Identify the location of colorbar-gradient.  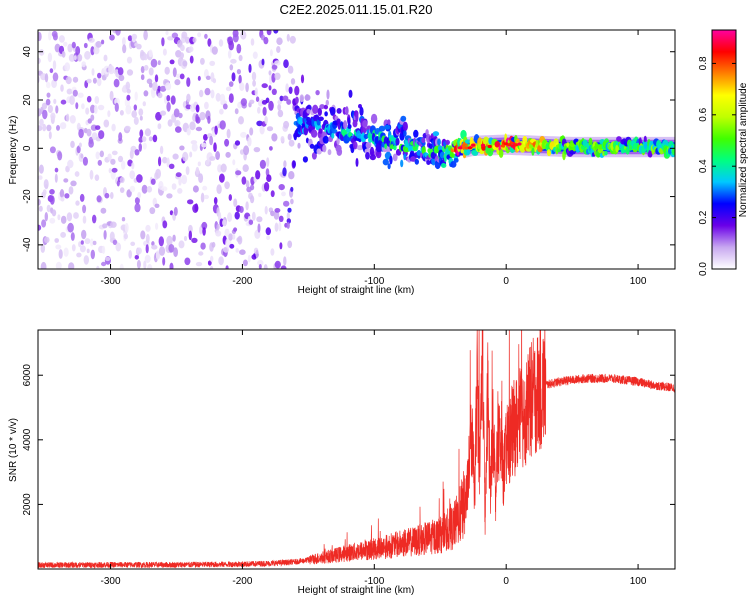
(724, 149).